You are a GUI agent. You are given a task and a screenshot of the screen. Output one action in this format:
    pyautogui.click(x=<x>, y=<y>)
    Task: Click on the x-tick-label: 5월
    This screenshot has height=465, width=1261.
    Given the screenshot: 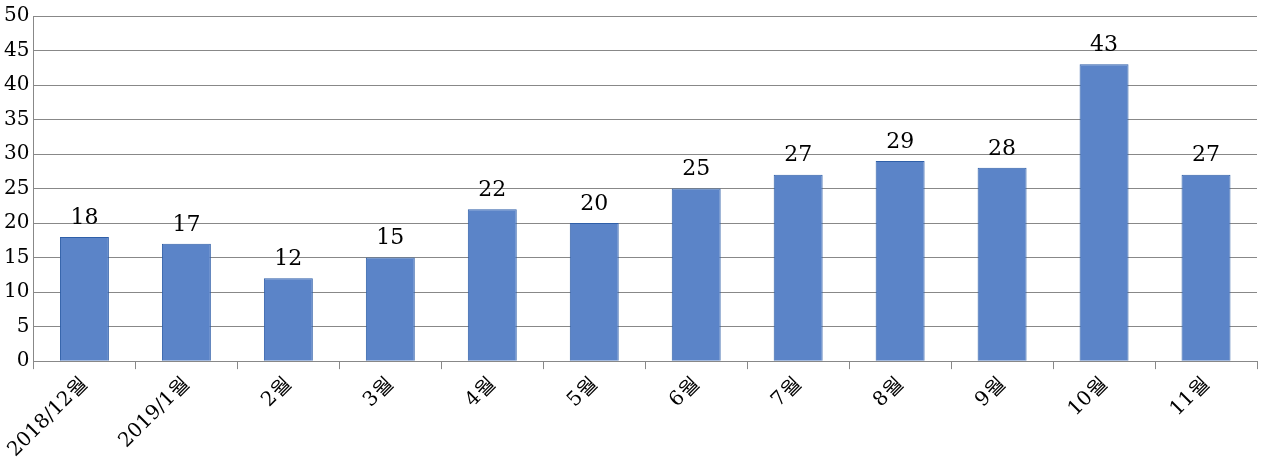 What is the action you would take?
    pyautogui.click(x=581, y=390)
    